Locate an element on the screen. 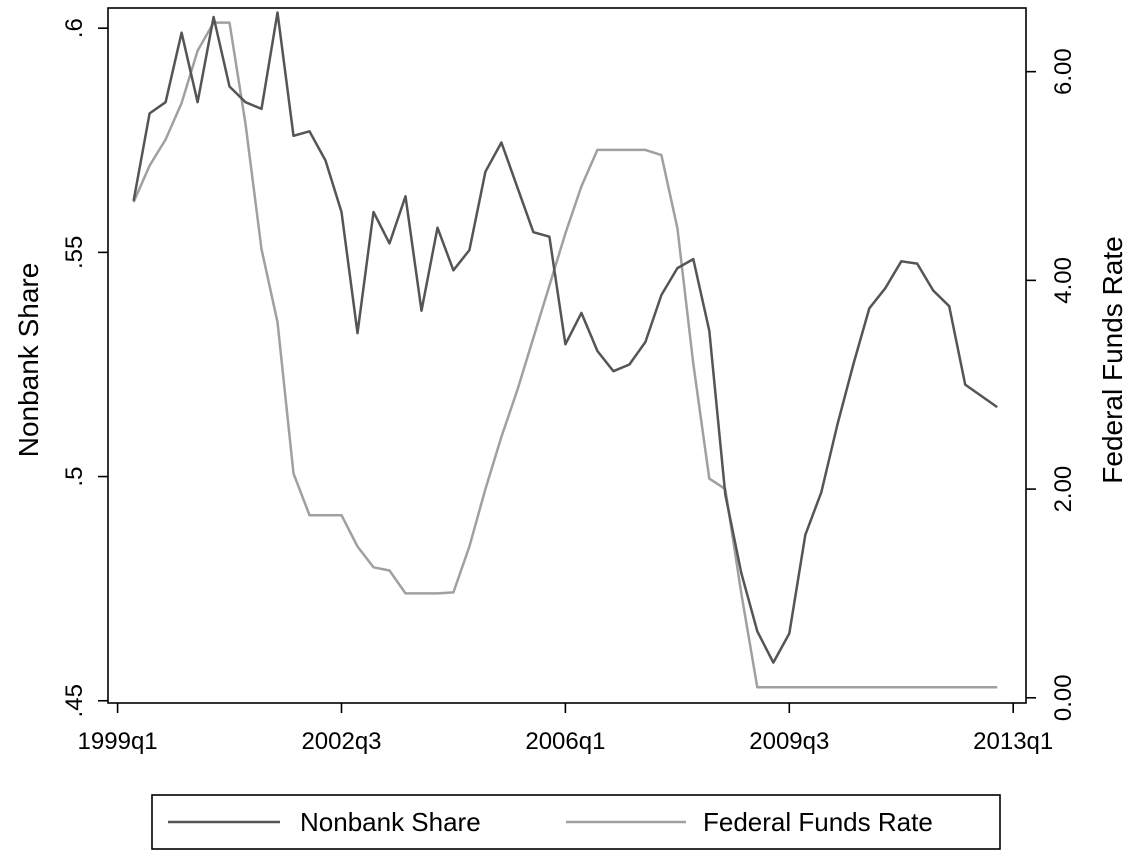 This screenshot has width=1130, height=850. right-y-tick-label: 2.00 is located at coordinates (1063, 489).